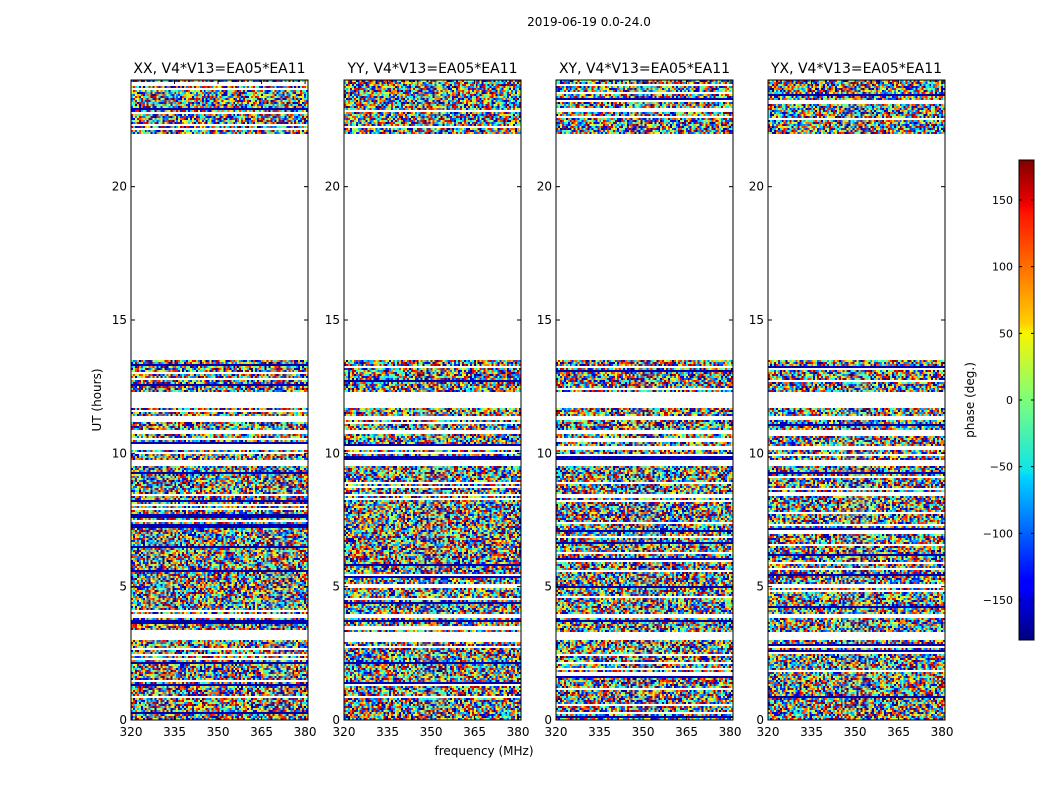 The height and width of the screenshot is (800, 1050). I want to click on y-axis-label: UT (hours), so click(97, 399).